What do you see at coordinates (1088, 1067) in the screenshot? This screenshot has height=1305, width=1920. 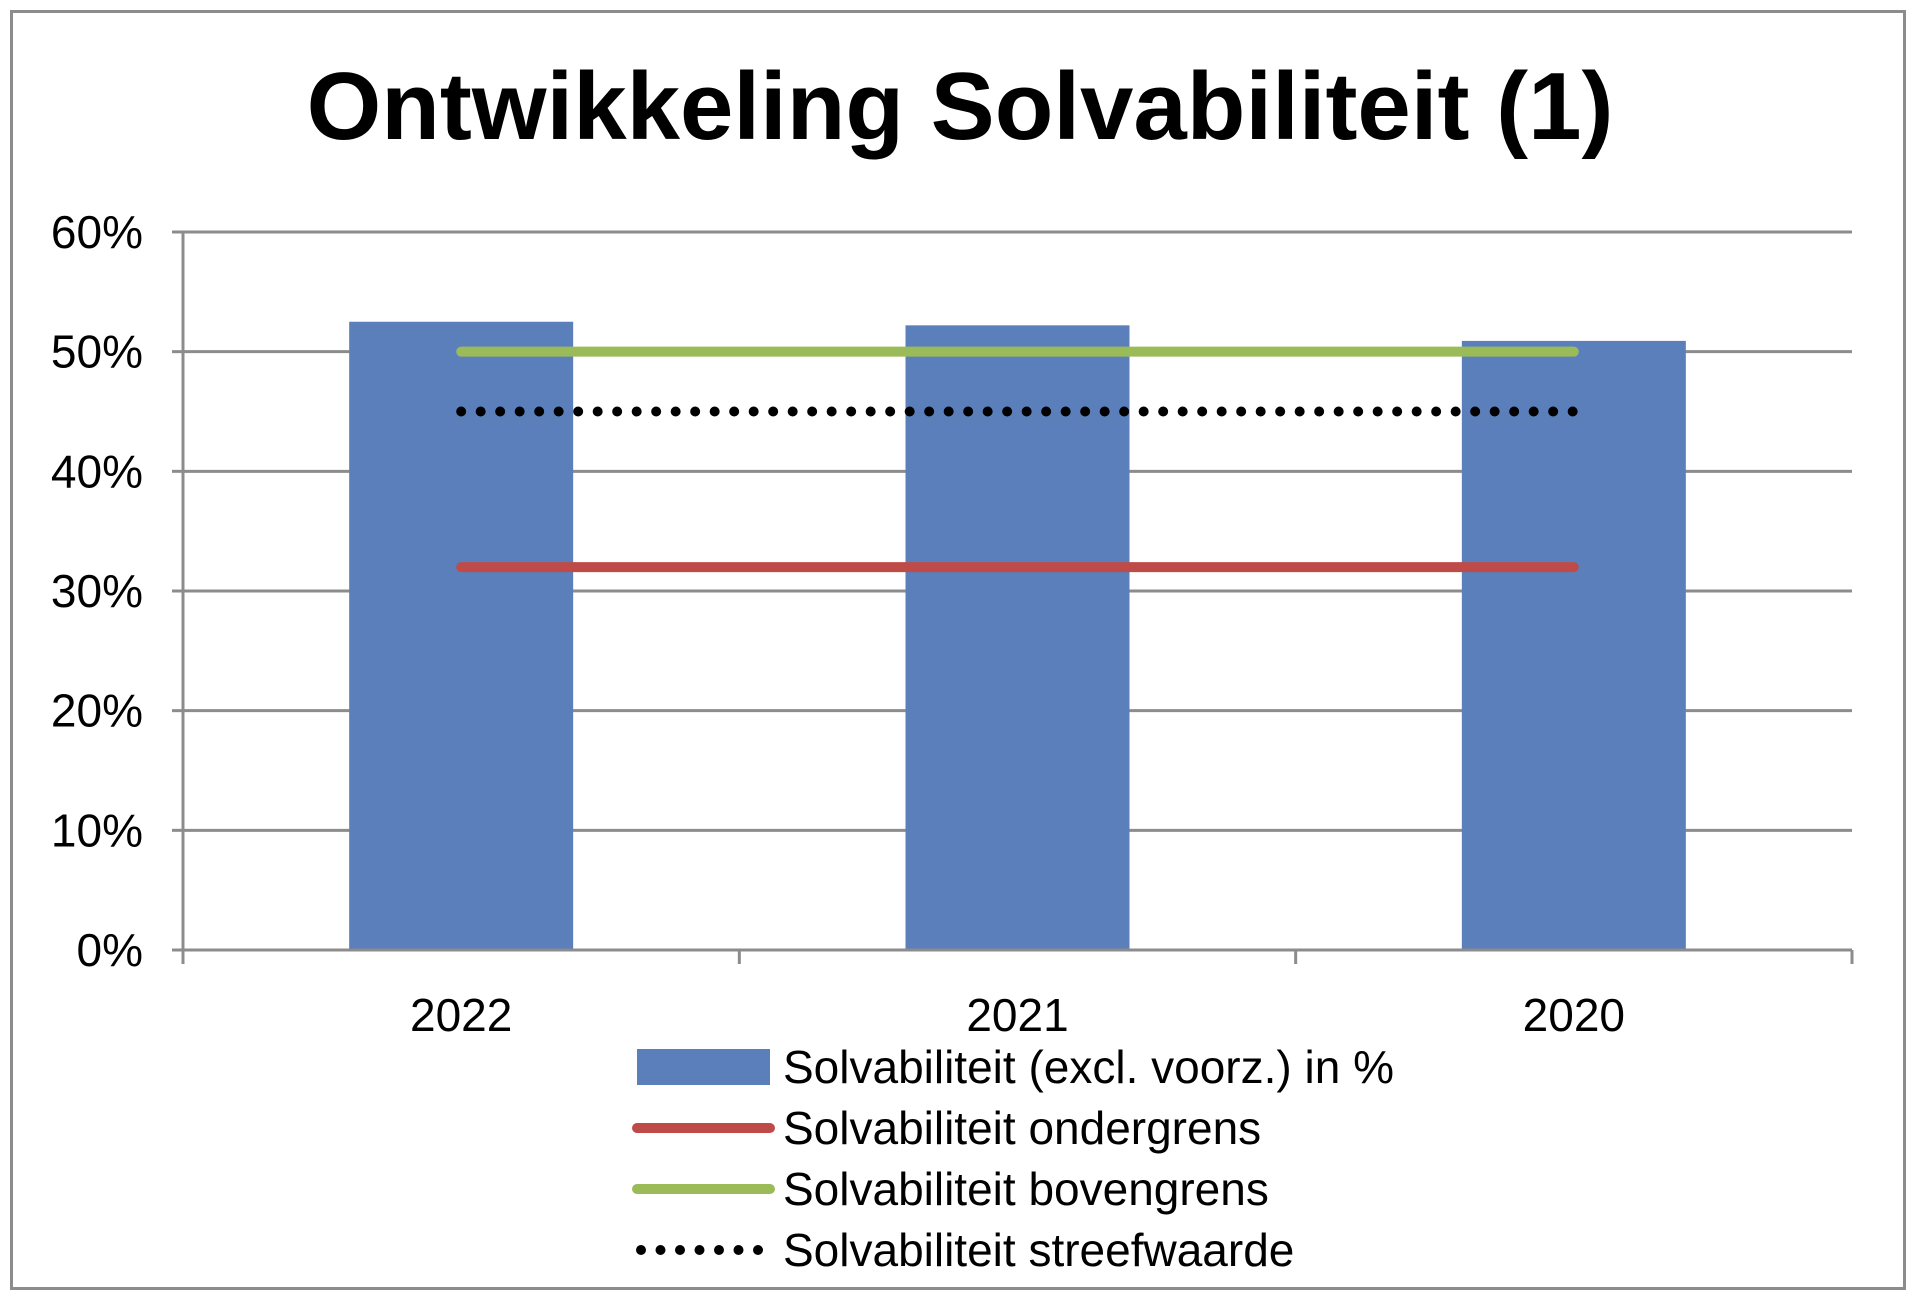 I see `legend-label: Solvabiliteit (excl. voorz.) in %` at bounding box center [1088, 1067].